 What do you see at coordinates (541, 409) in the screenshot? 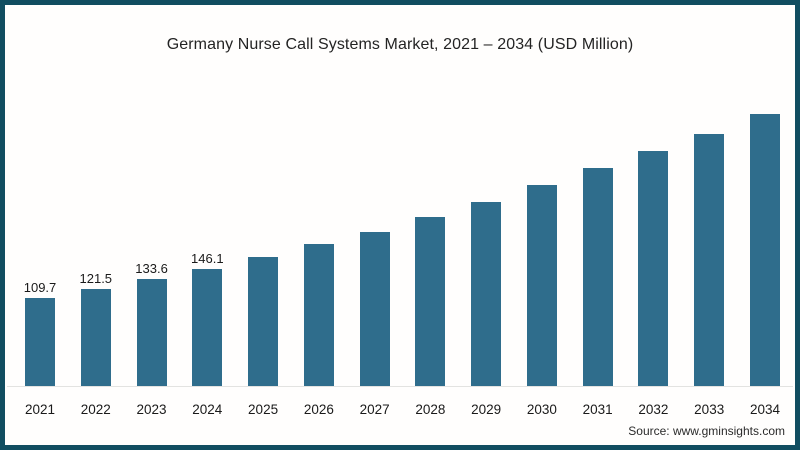
I see `x-tick-label: 2030` at bounding box center [541, 409].